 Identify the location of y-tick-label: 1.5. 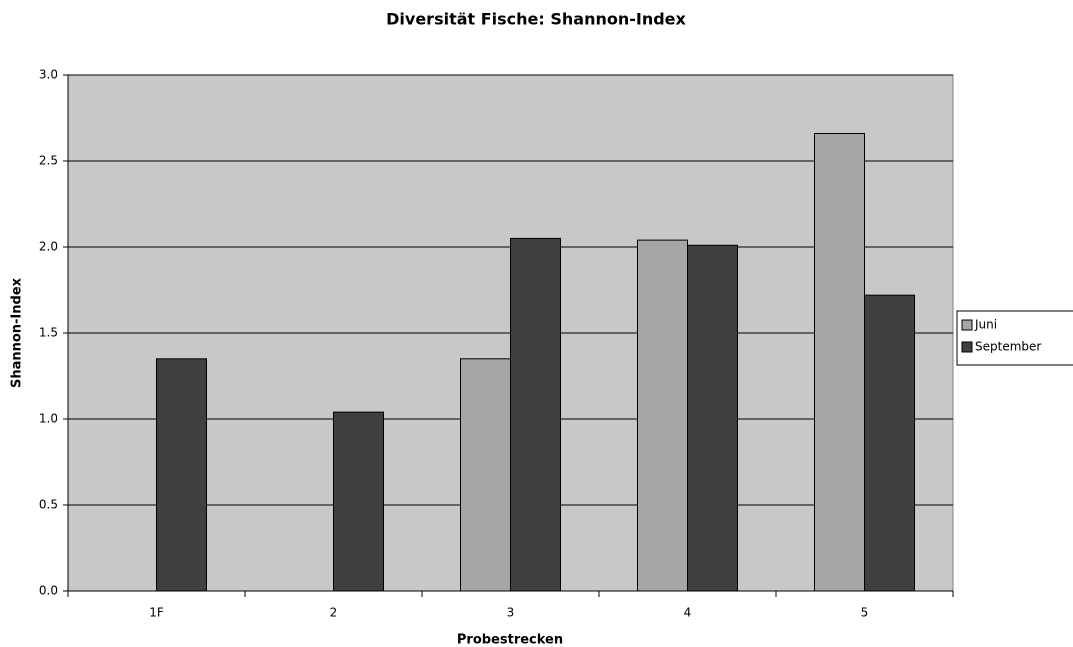
(48, 333).